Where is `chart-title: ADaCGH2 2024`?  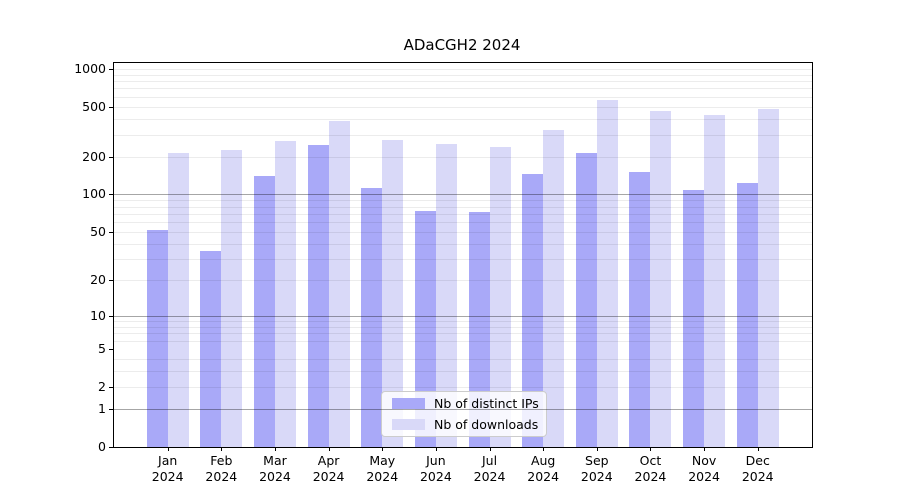 chart-title: ADaCGH2 2024 is located at coordinates (462, 45).